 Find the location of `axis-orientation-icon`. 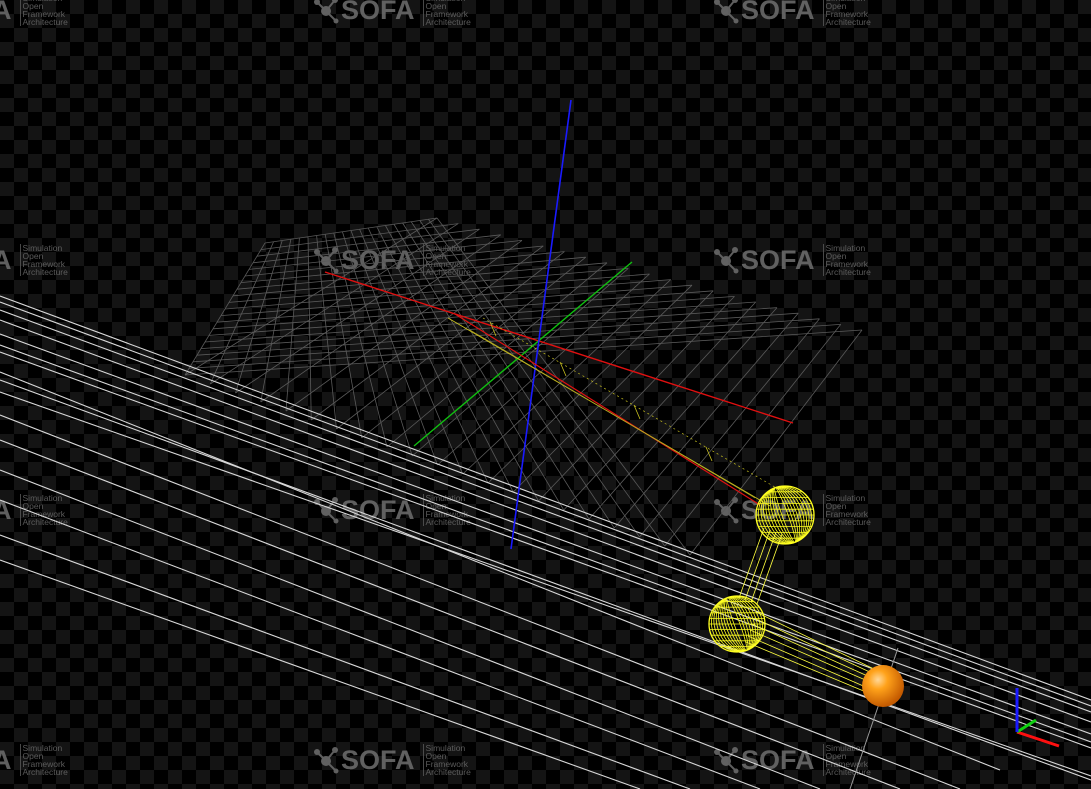

axis-orientation-icon is located at coordinates (1037, 718).